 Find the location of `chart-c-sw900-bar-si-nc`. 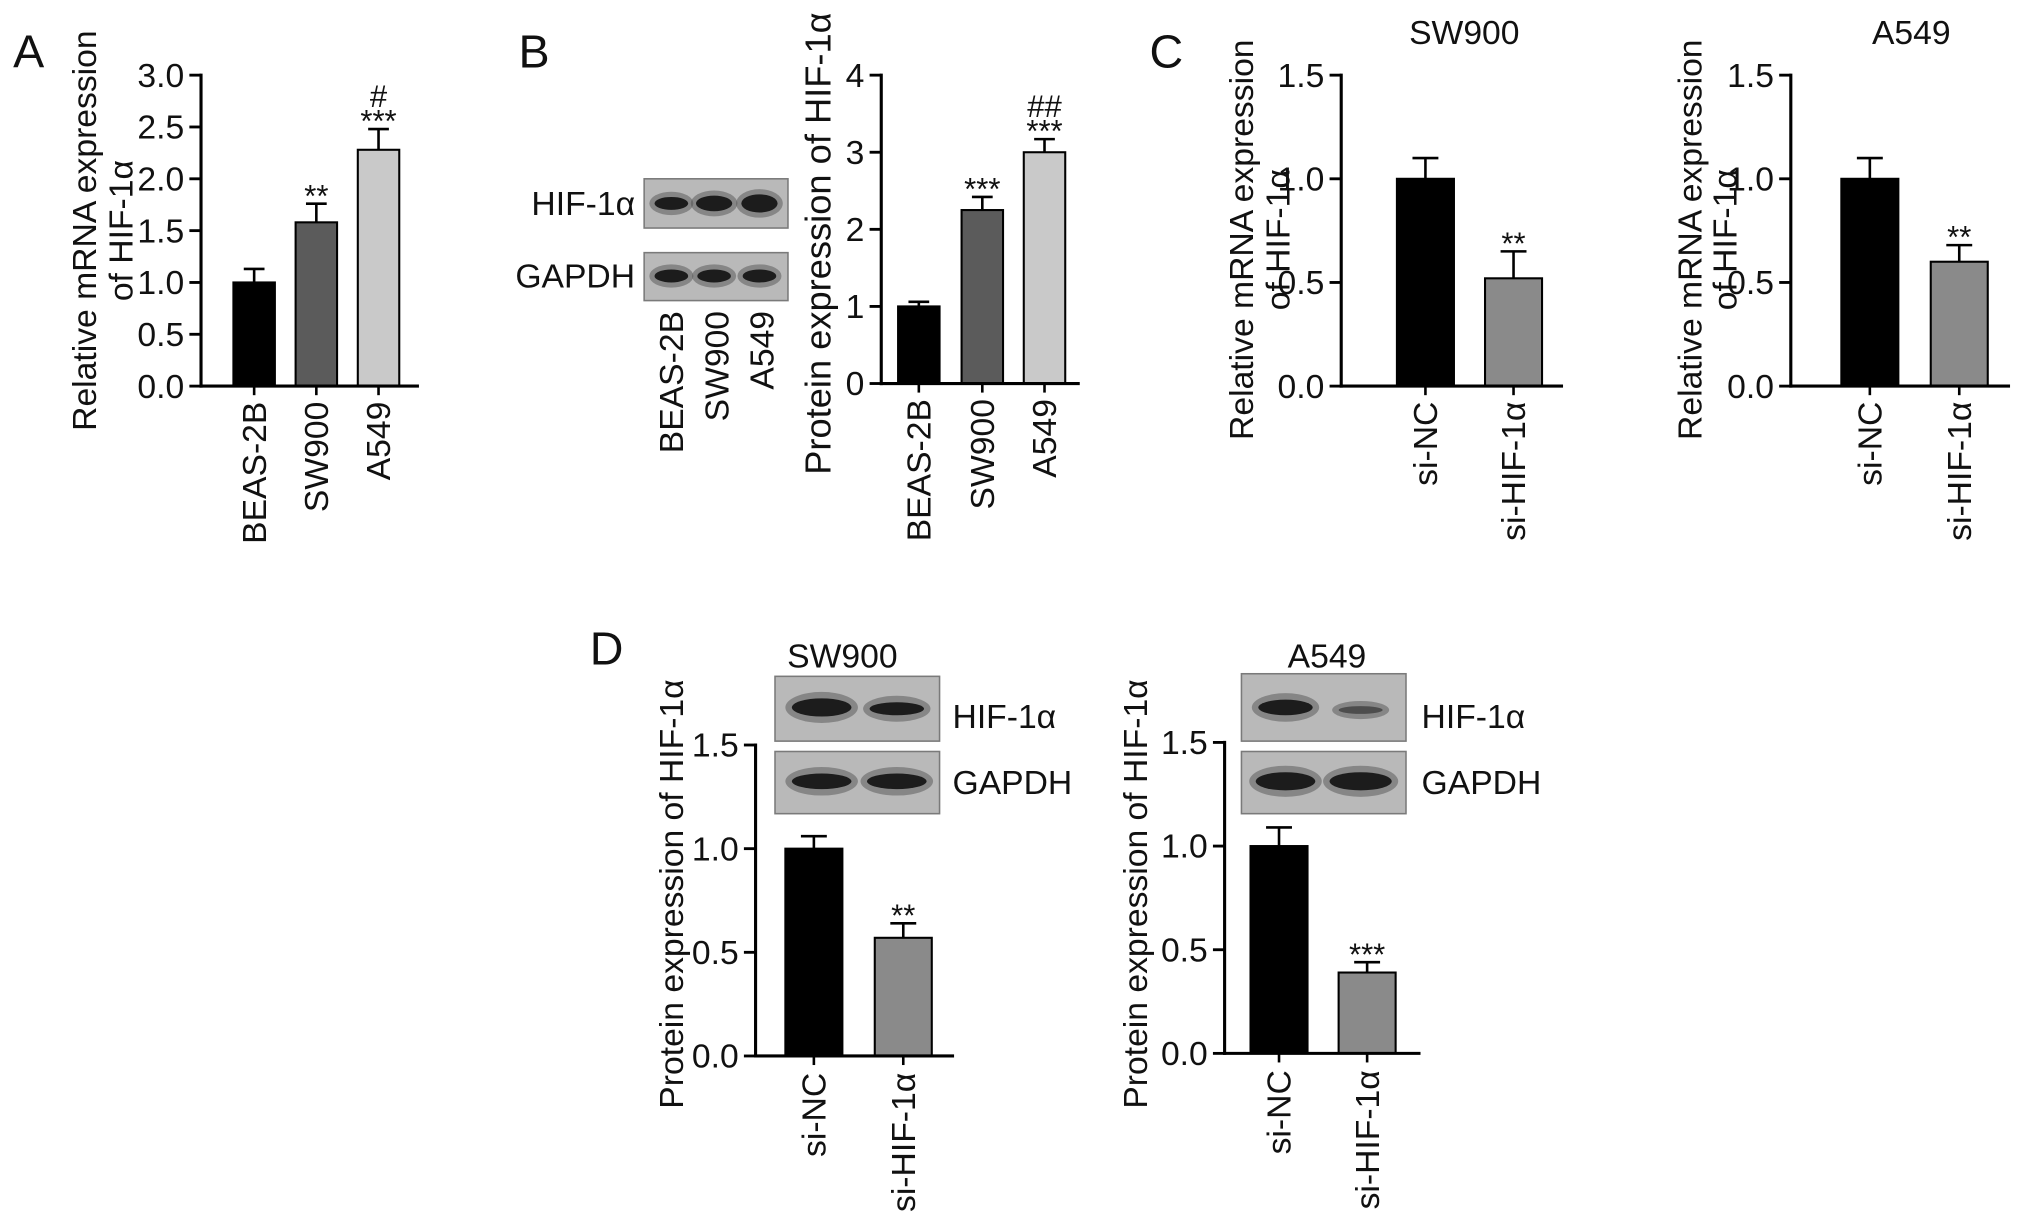

chart-c-sw900-bar-si-nc is located at coordinates (1425, 282).